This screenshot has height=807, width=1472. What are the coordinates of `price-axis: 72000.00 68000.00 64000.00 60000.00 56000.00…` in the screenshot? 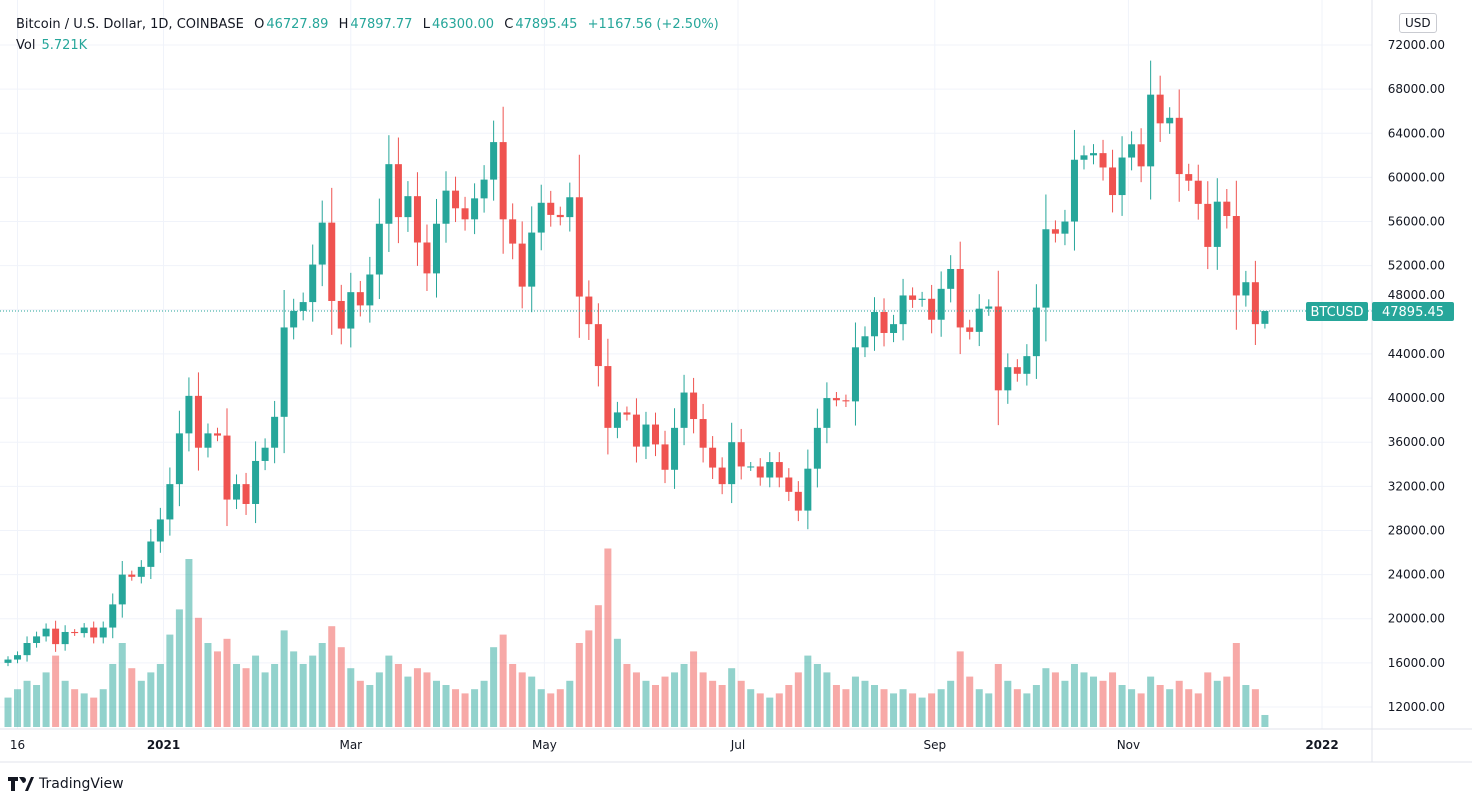 It's located at (1416, 376).